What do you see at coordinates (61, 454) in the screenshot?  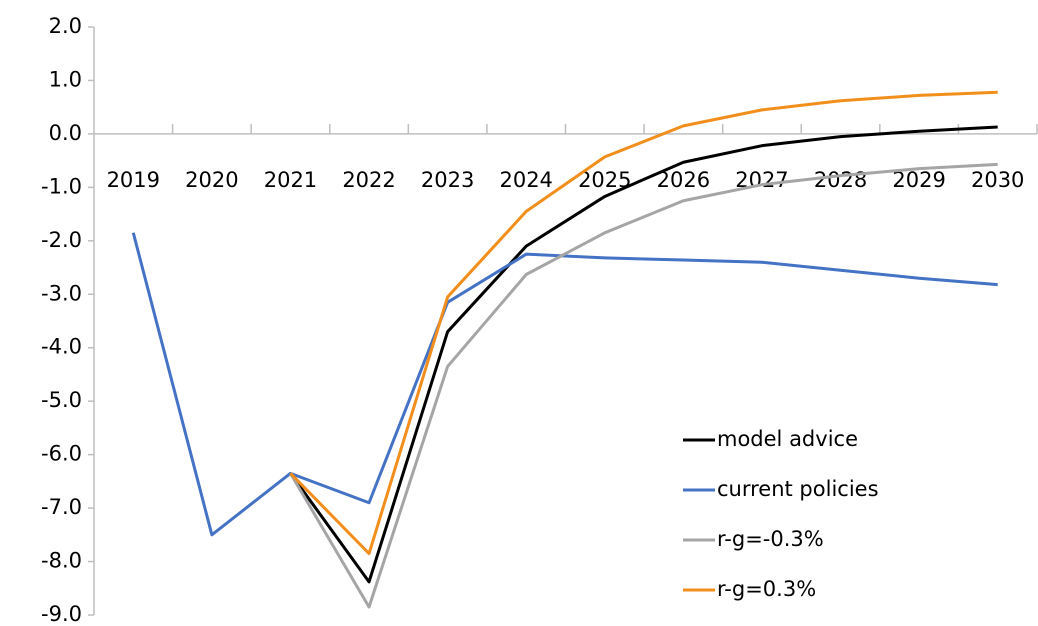 I see `y-tick-label: -6.0` at bounding box center [61, 454].